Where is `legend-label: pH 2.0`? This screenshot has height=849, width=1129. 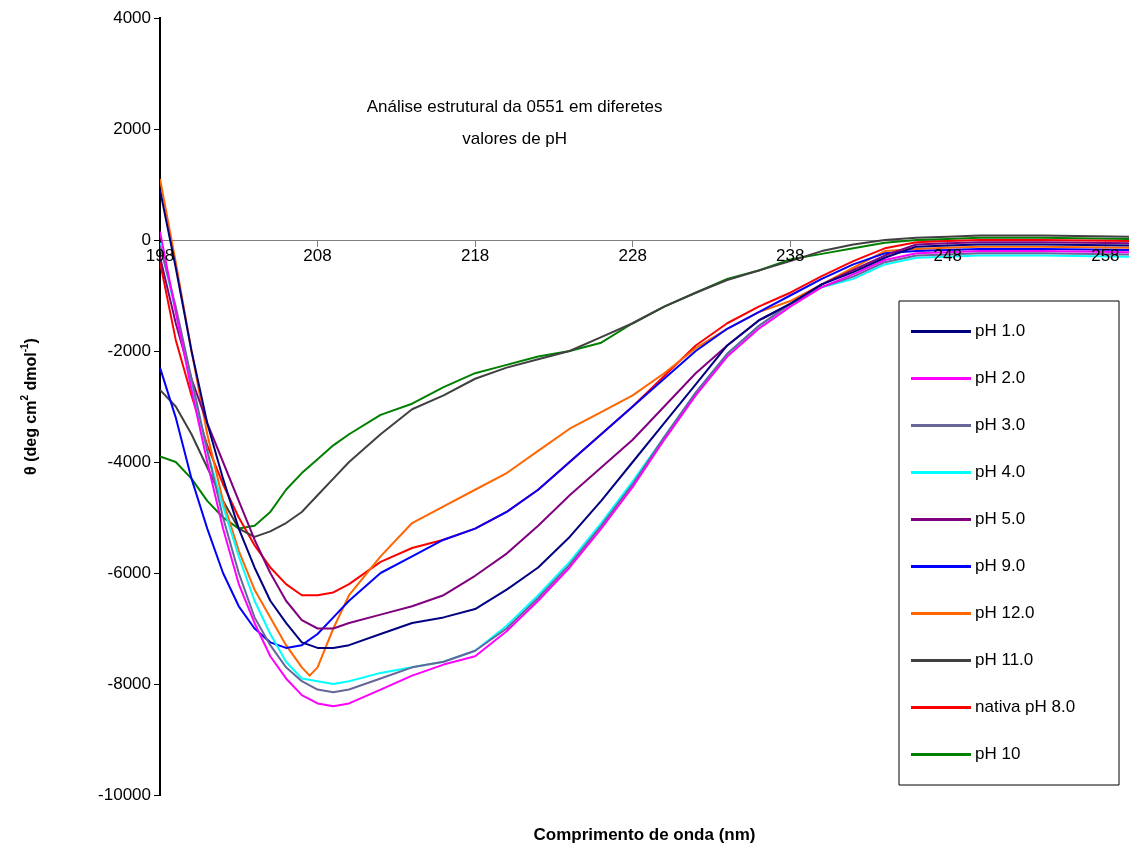
legend-label: pH 2.0 is located at coordinates (1000, 378).